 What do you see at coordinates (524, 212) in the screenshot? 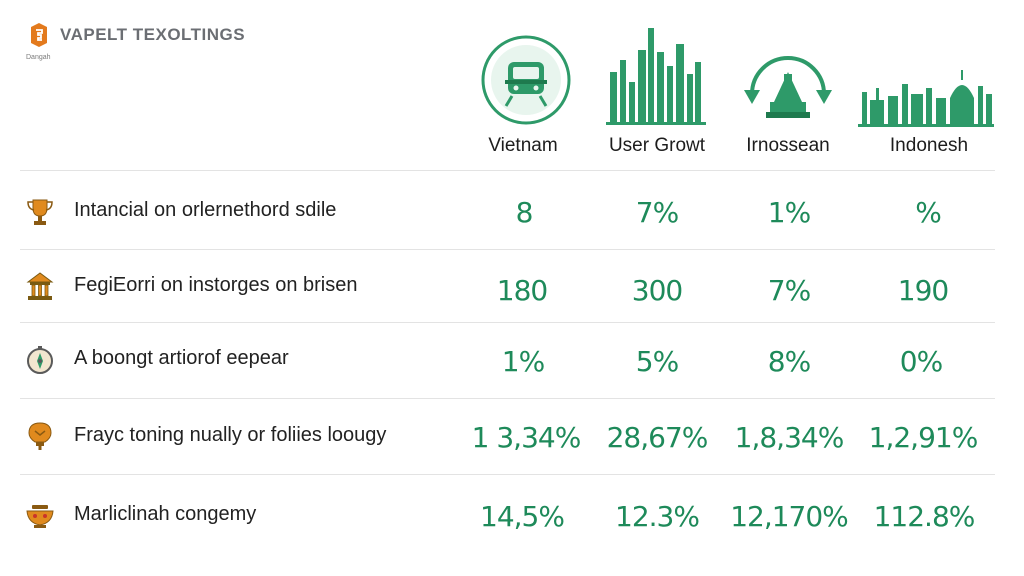
I see `cell-r1-vietnam: 8` at bounding box center [524, 212].